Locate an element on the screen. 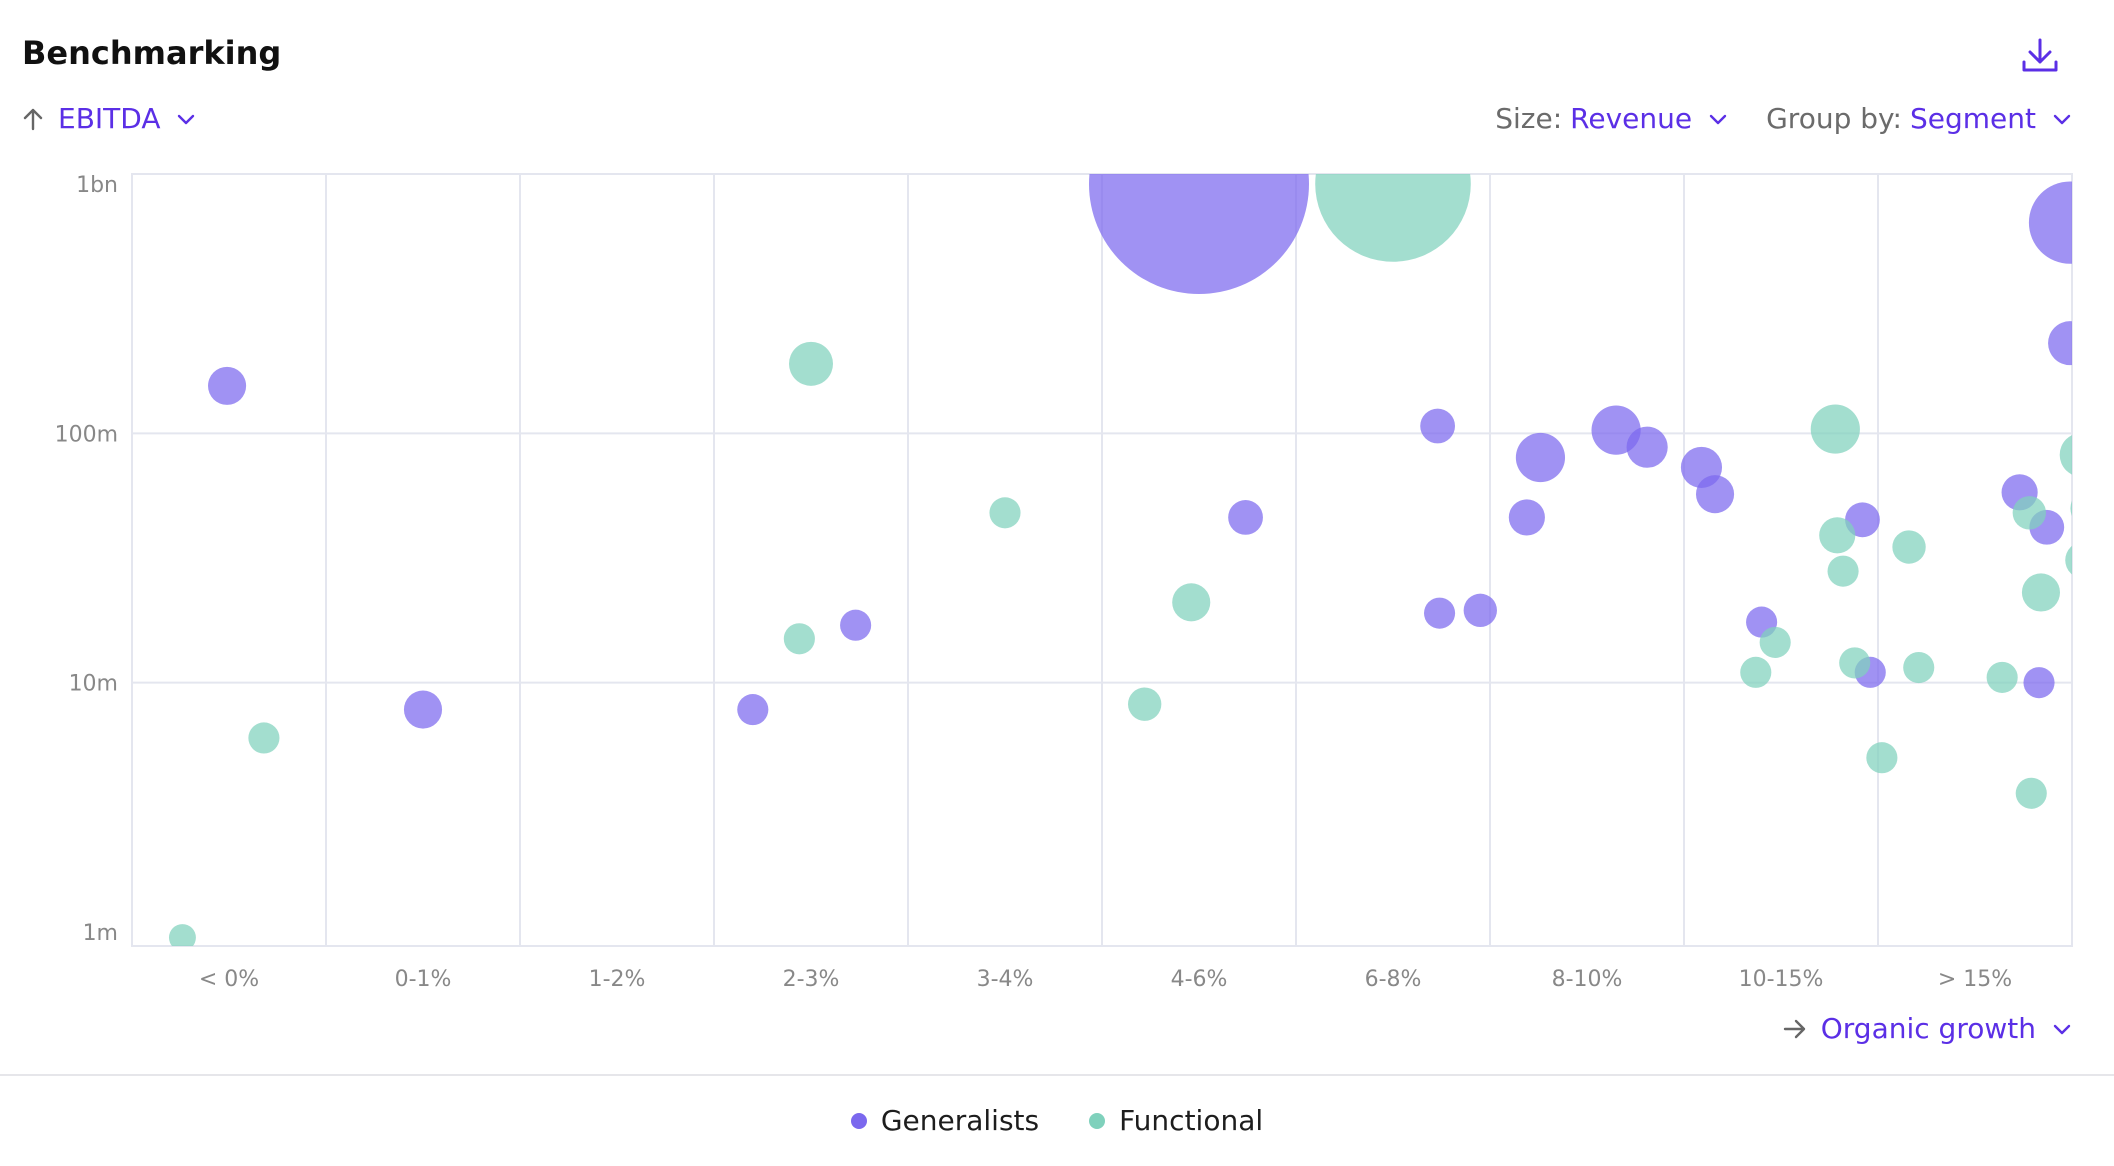 The height and width of the screenshot is (1166, 2114). size-value: Revenue is located at coordinates (1631, 118).